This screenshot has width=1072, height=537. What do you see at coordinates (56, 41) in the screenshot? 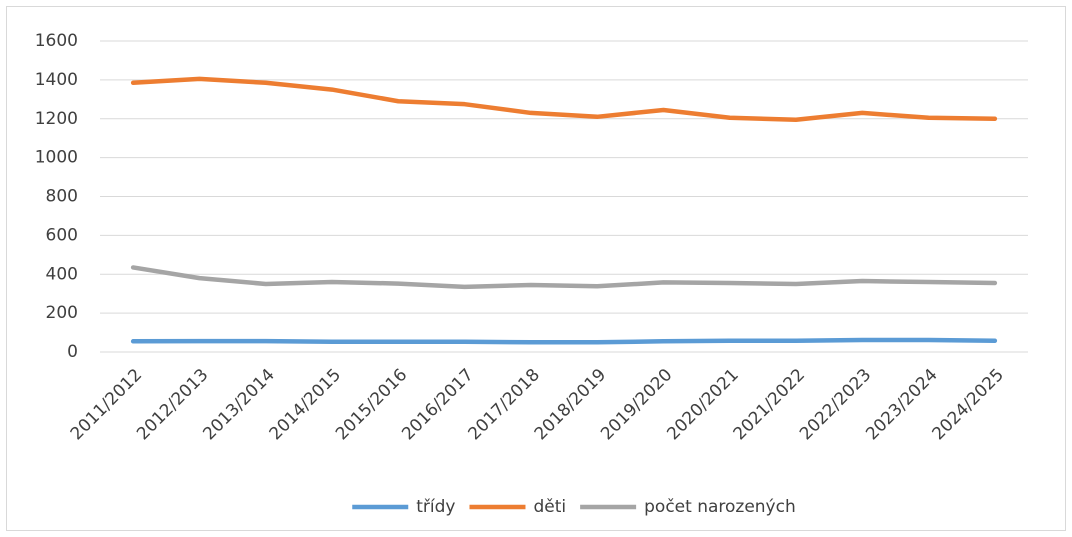
I see `y-tick-label: 1600` at bounding box center [56, 41].